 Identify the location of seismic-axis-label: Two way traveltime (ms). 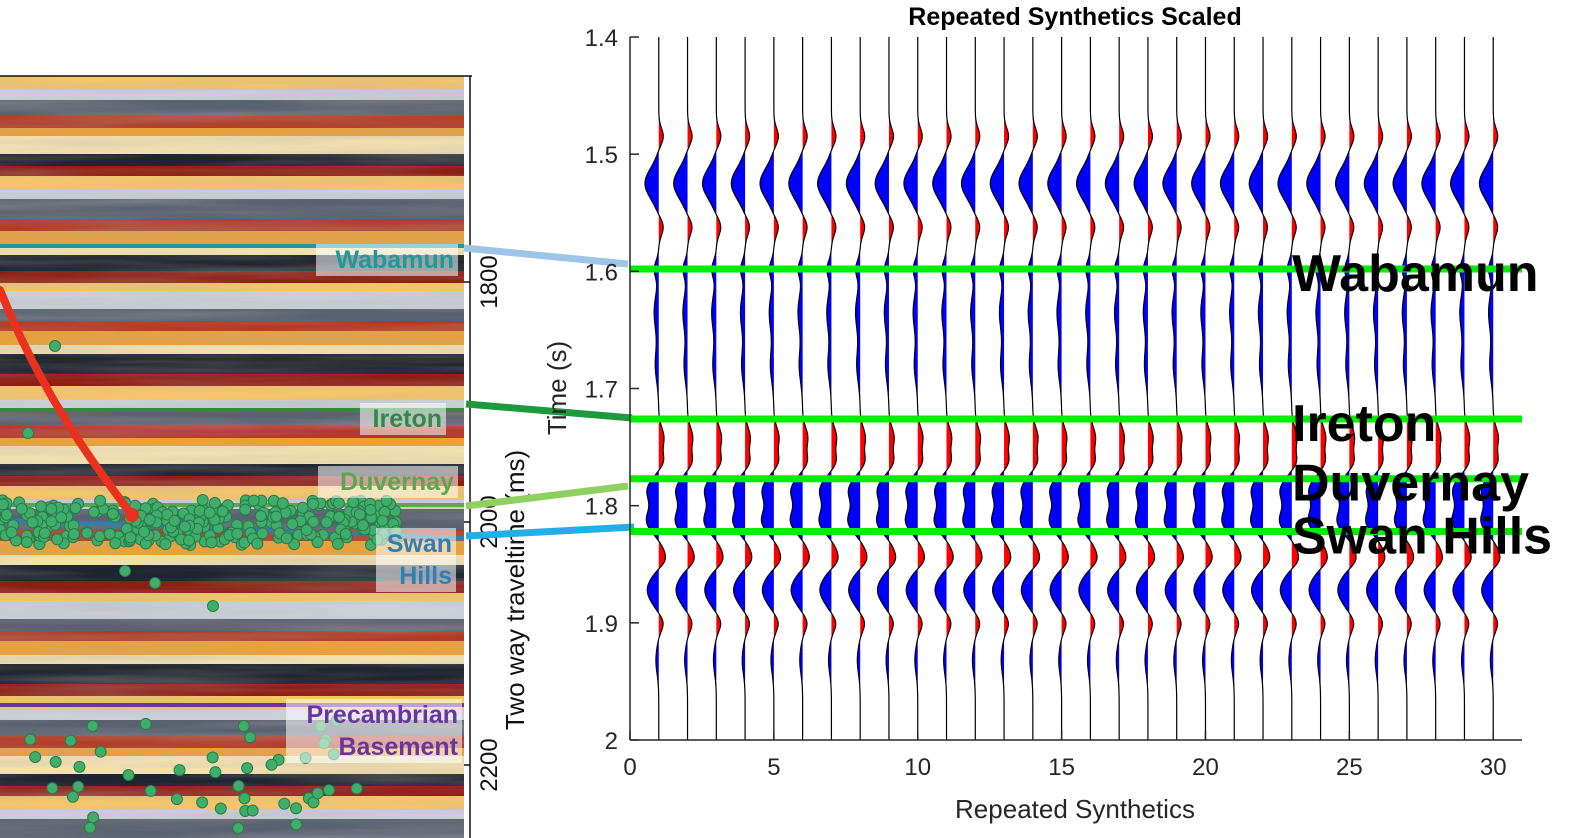
(515, 590).